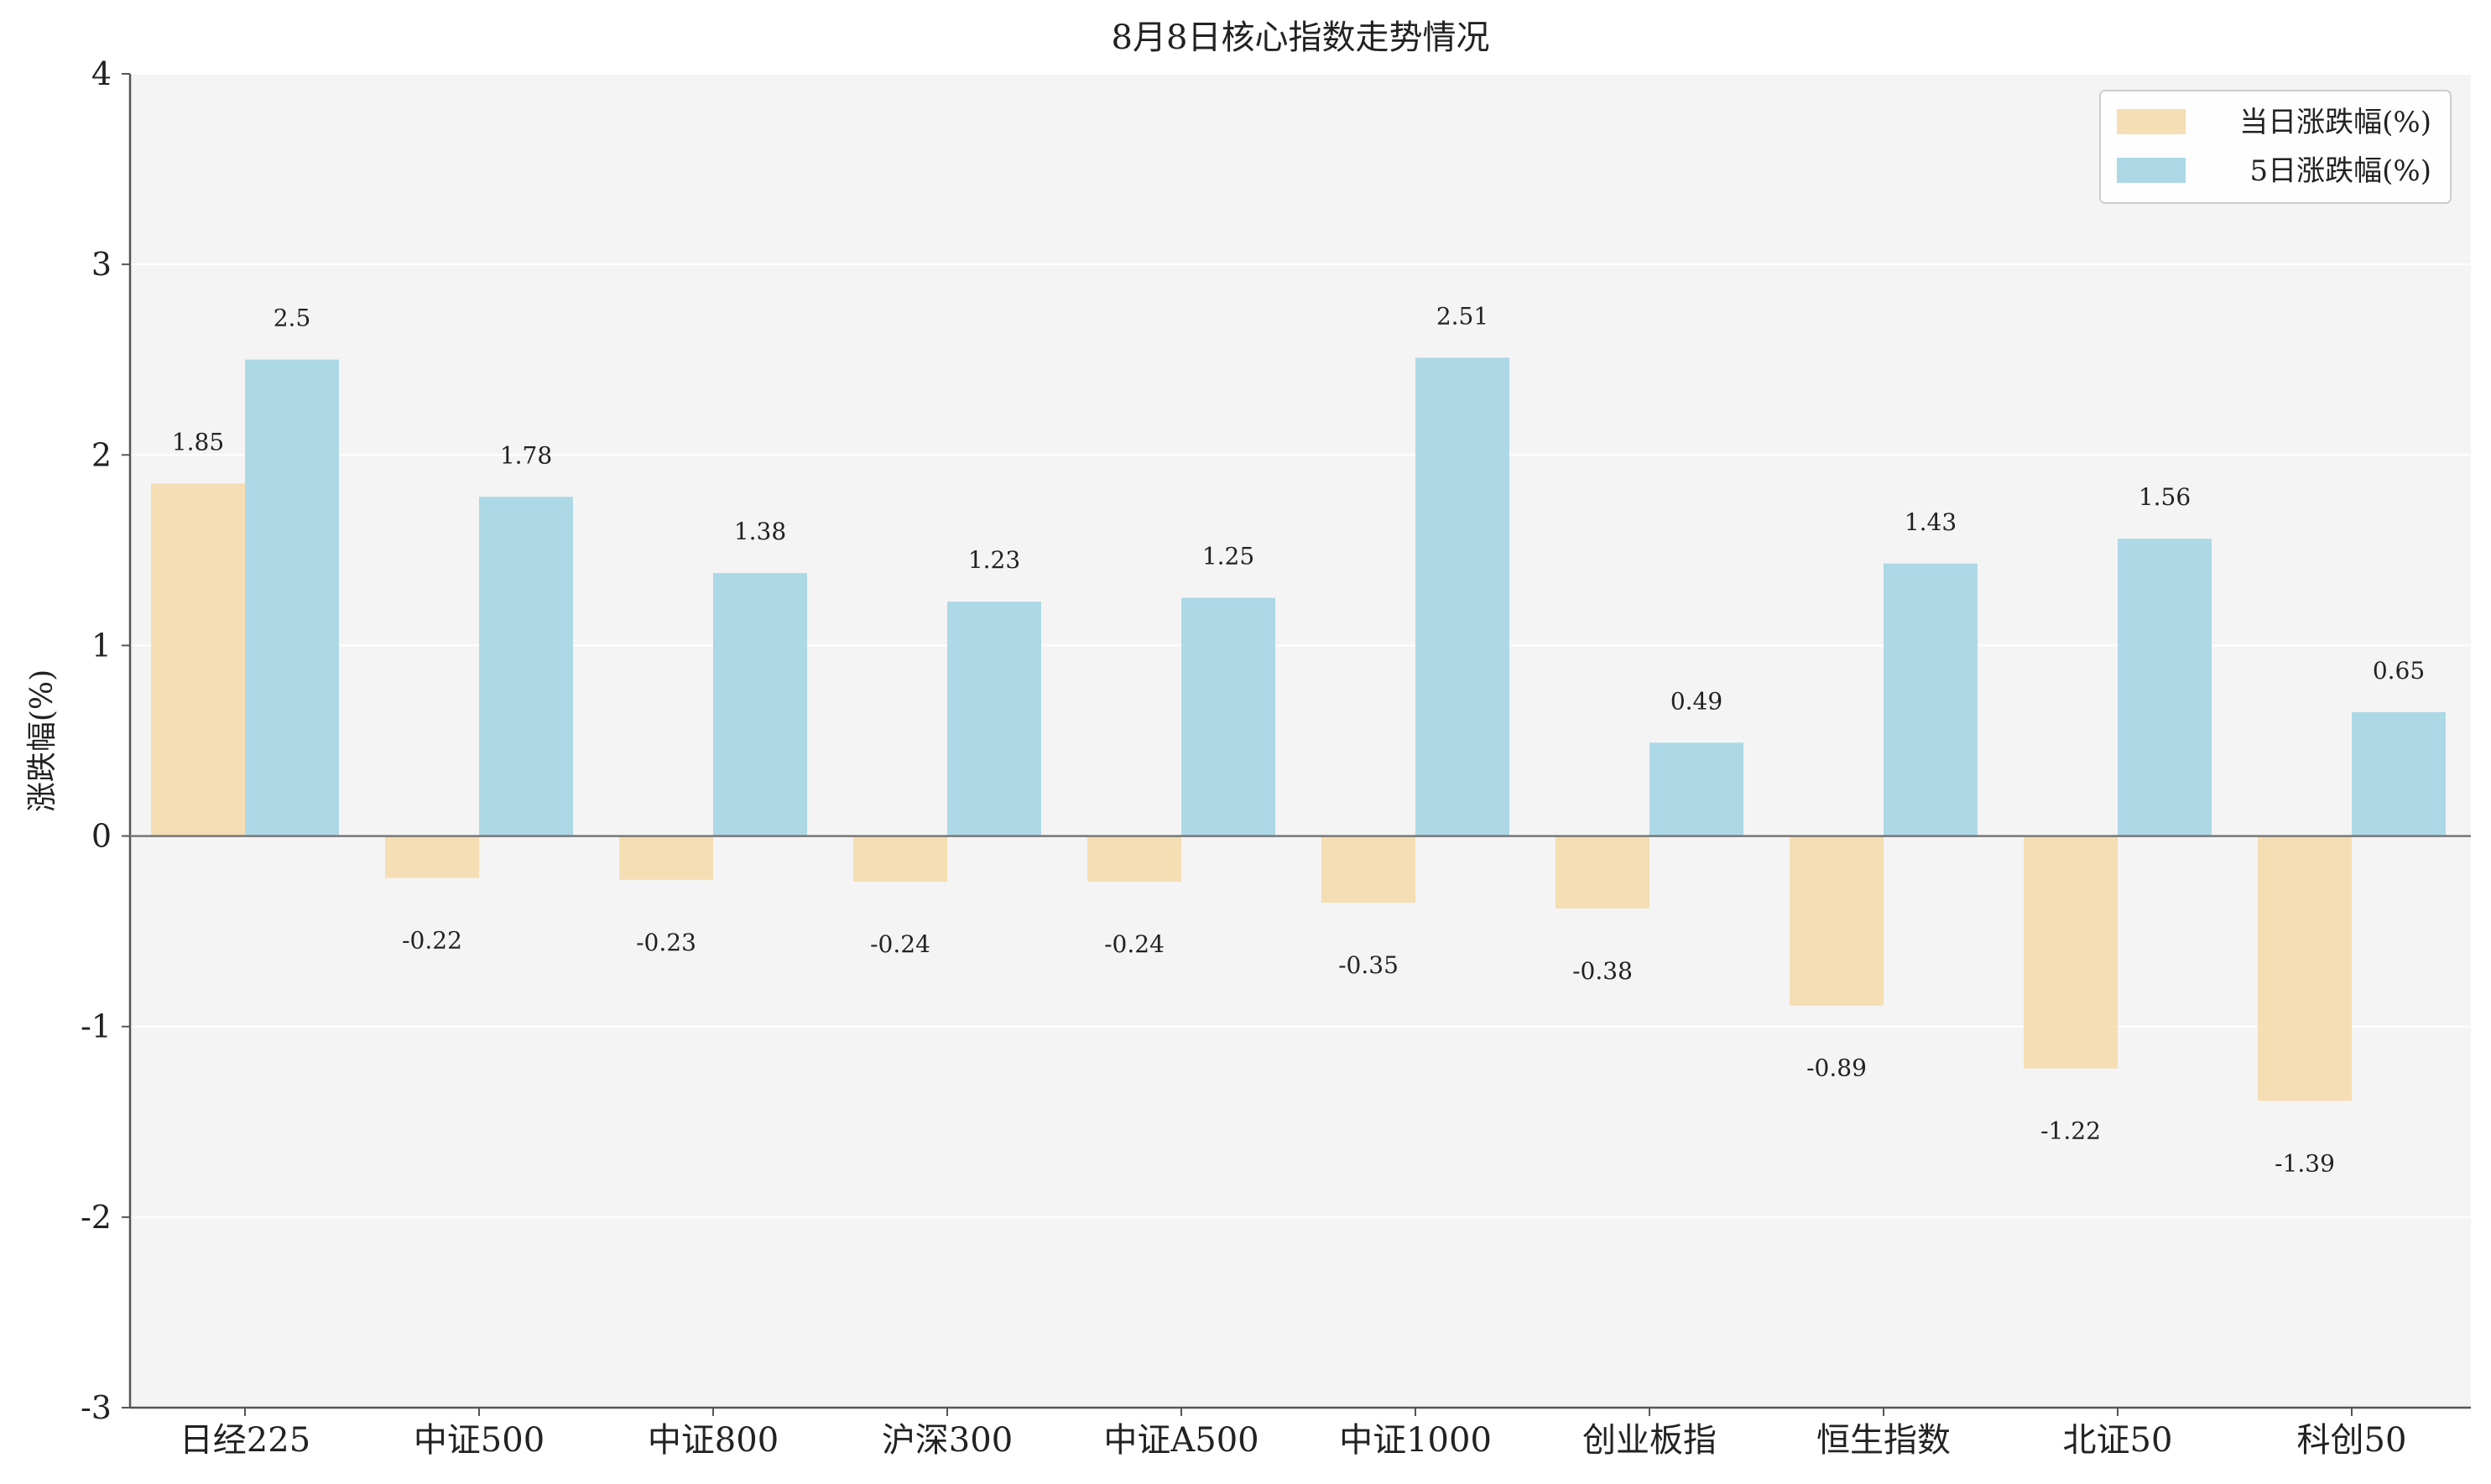 The width and height of the screenshot is (2491, 1484). Describe the element at coordinates (1649, 1440) in the screenshot. I see `x-tick-label: 创业板指` at that location.